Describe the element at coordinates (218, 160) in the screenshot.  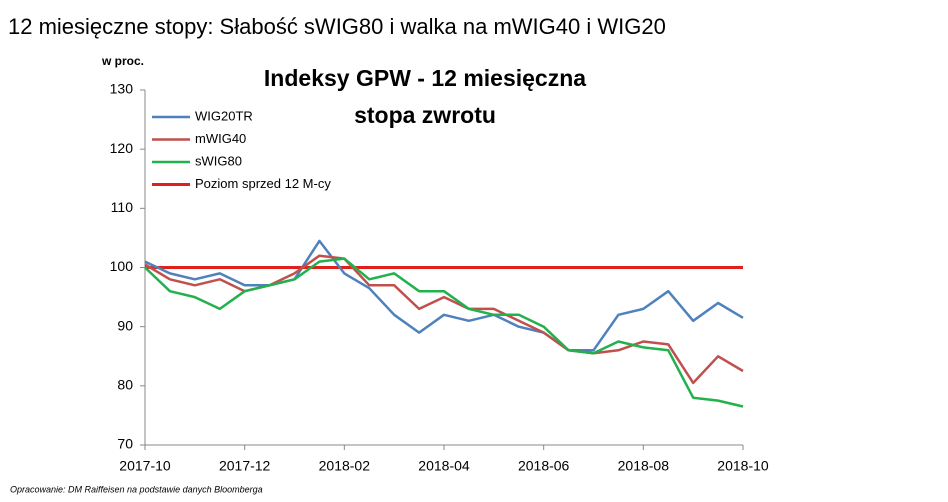
I see `legend-label: sWIG80` at that location.